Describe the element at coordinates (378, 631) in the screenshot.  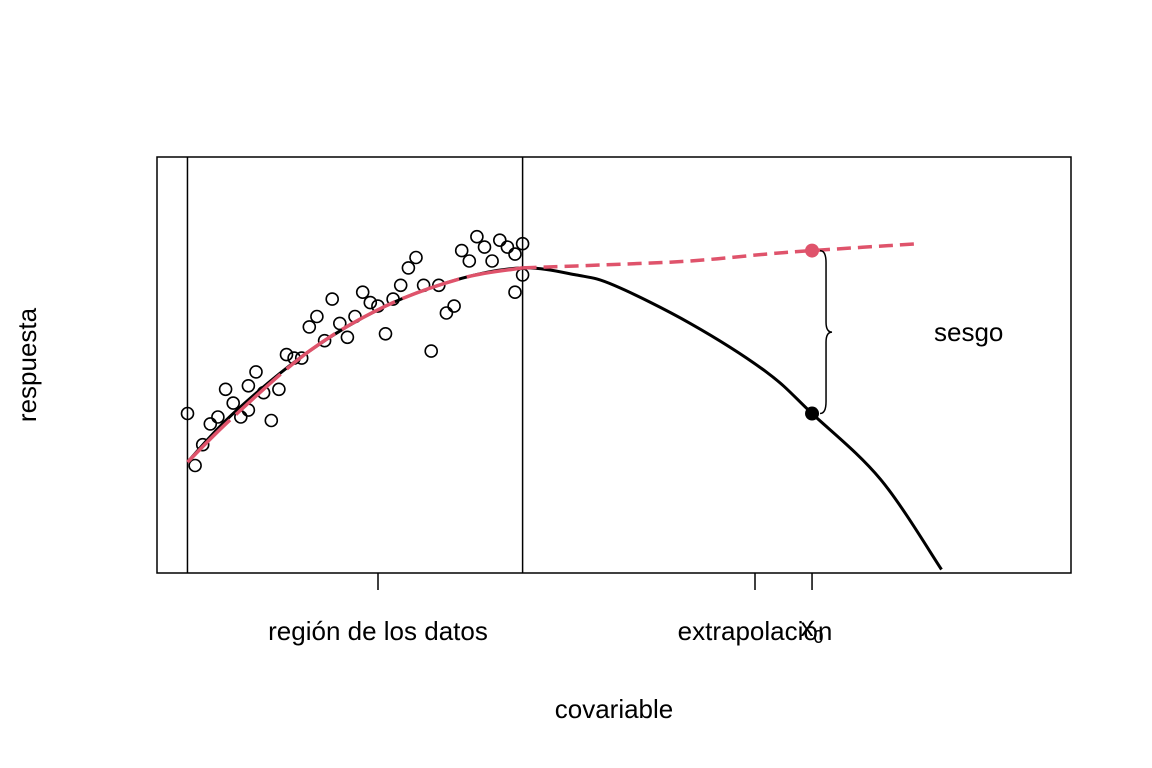
I see `tick-label-region: región de los datos` at that location.